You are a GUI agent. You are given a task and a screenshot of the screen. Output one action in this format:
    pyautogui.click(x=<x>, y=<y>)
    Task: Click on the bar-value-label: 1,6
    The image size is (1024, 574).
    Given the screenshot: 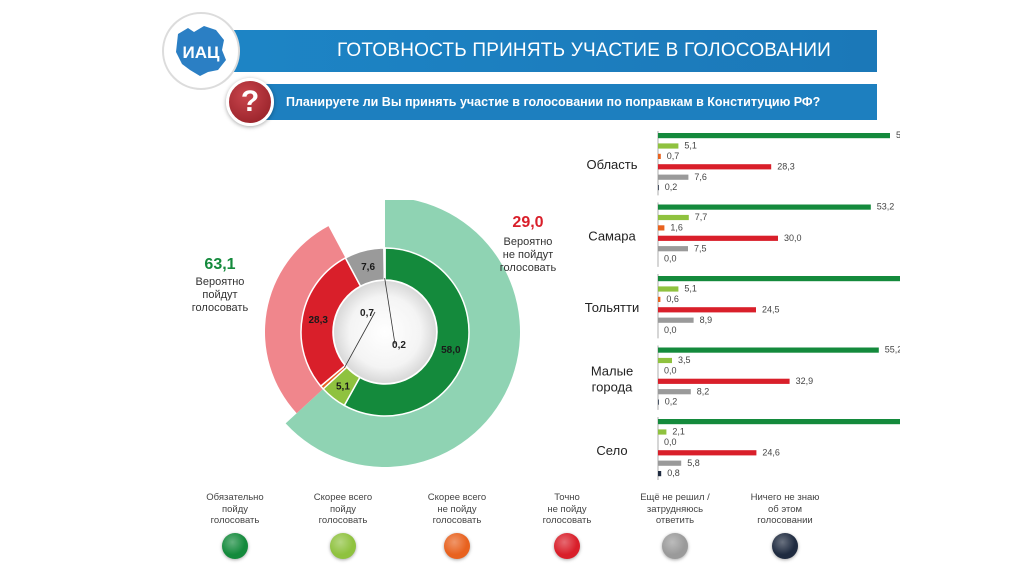 What is the action you would take?
    pyautogui.click(x=676, y=228)
    